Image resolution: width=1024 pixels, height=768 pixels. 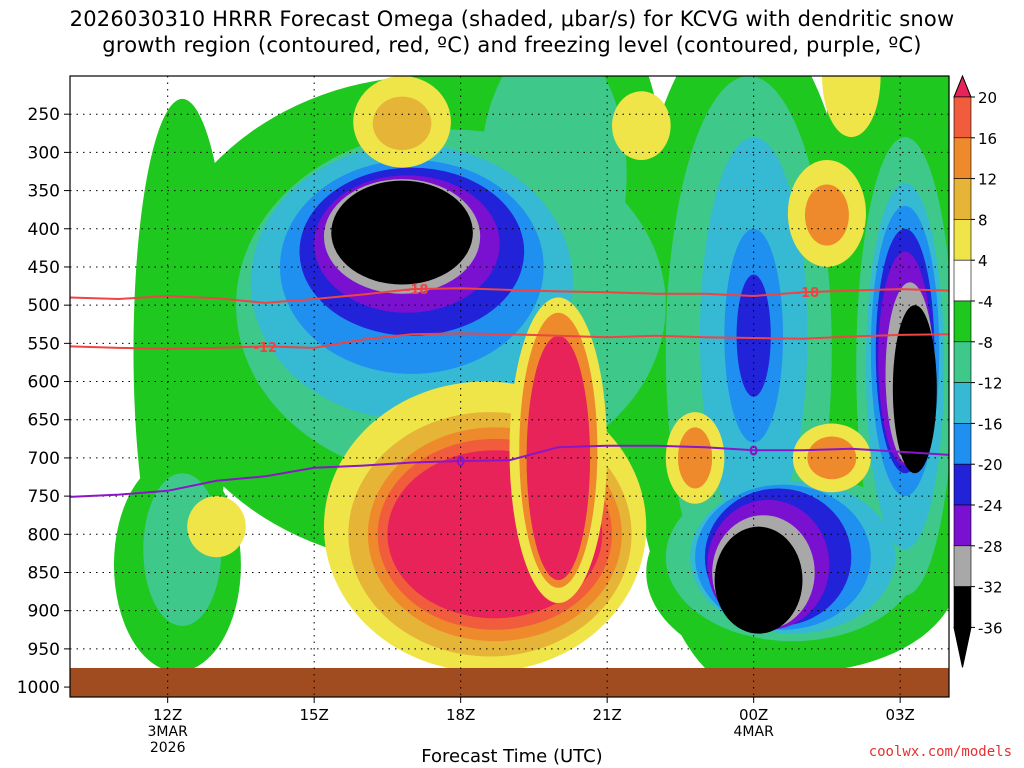 I want to click on colorbar-label--4: -4, so click(x=985, y=302).